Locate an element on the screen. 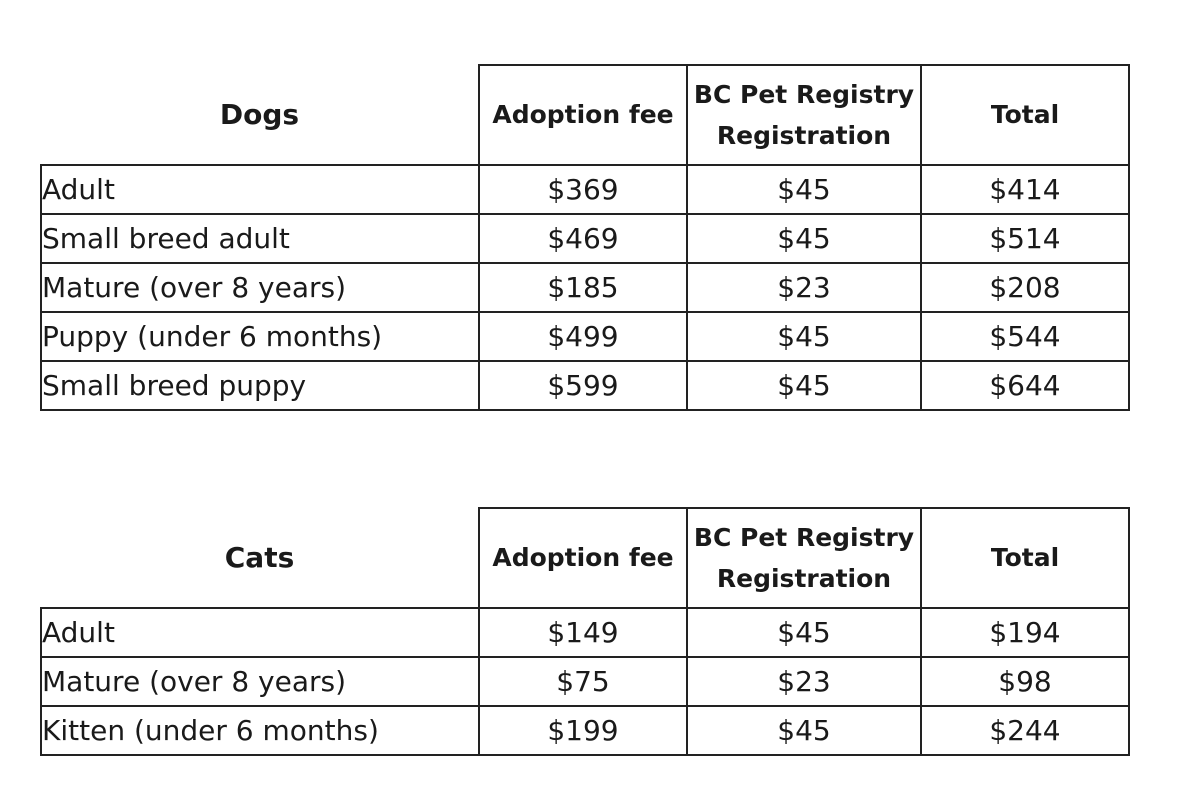  cats-title: Cats is located at coordinates (260, 558).